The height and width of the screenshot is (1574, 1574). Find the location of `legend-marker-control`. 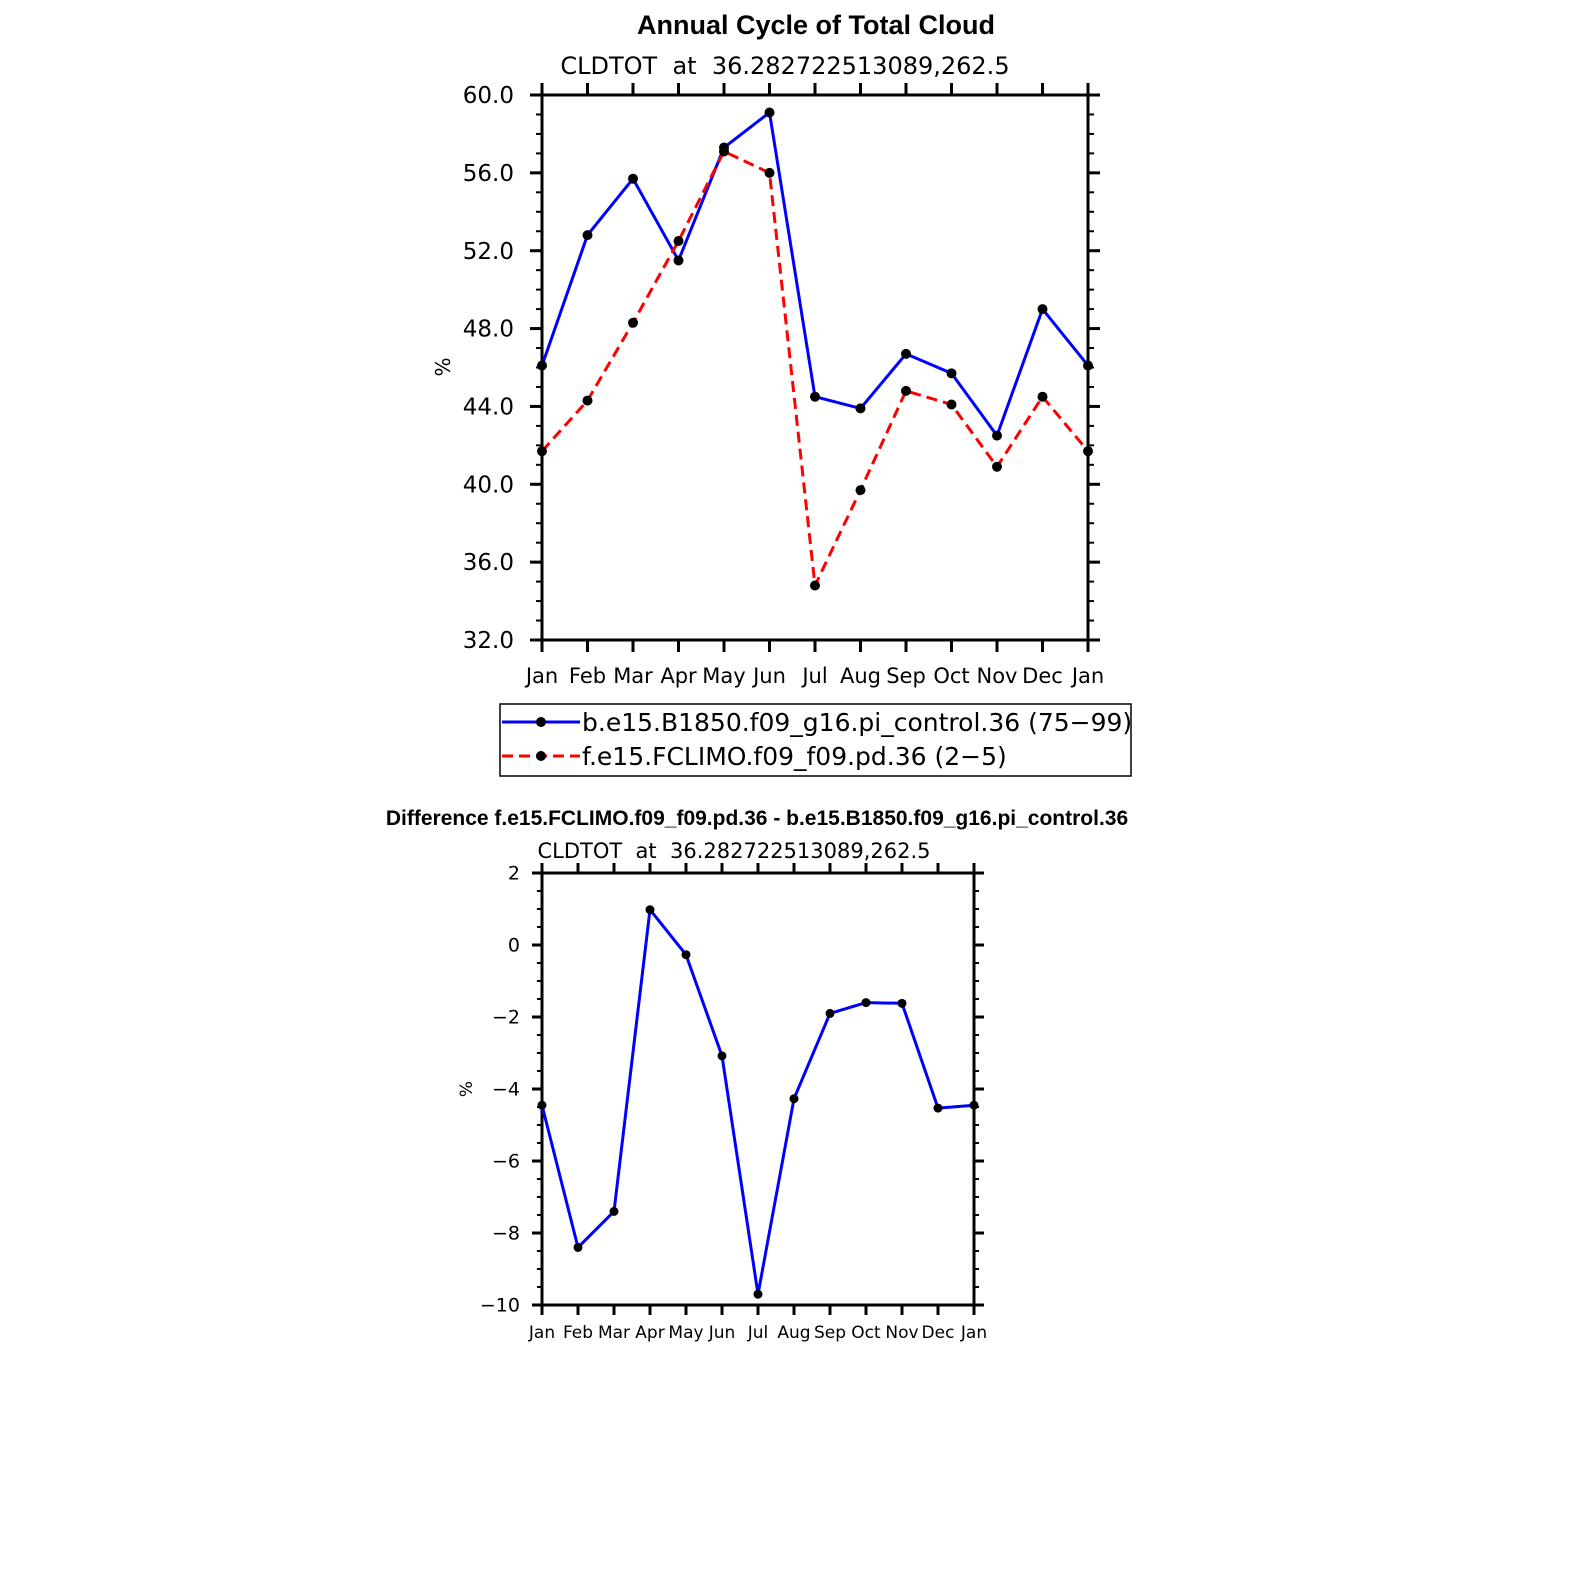

legend-marker-control is located at coordinates (541, 722).